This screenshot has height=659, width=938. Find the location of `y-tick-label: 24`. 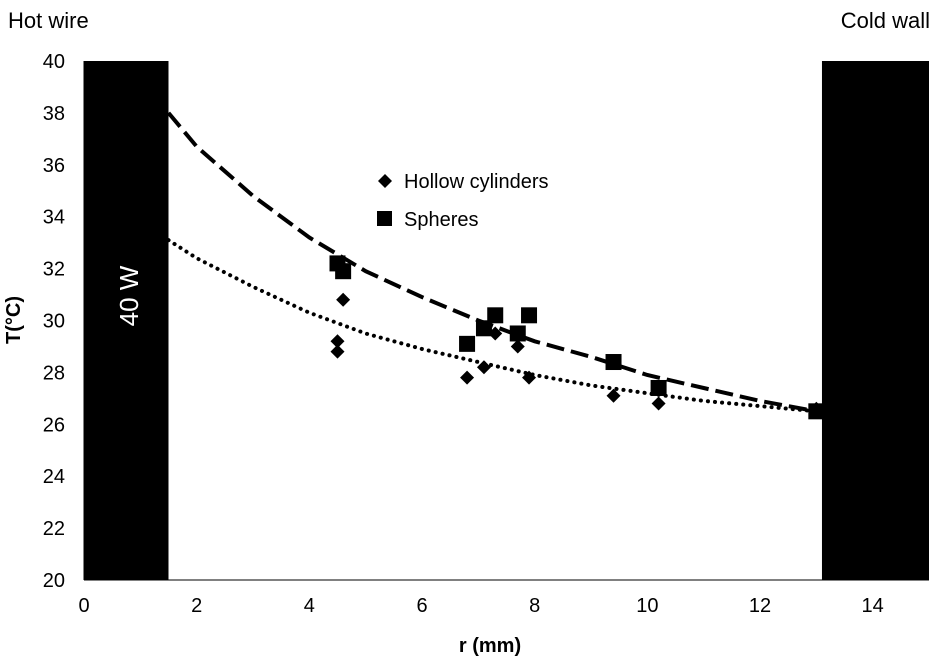

y-tick-label: 24 is located at coordinates (54, 477).